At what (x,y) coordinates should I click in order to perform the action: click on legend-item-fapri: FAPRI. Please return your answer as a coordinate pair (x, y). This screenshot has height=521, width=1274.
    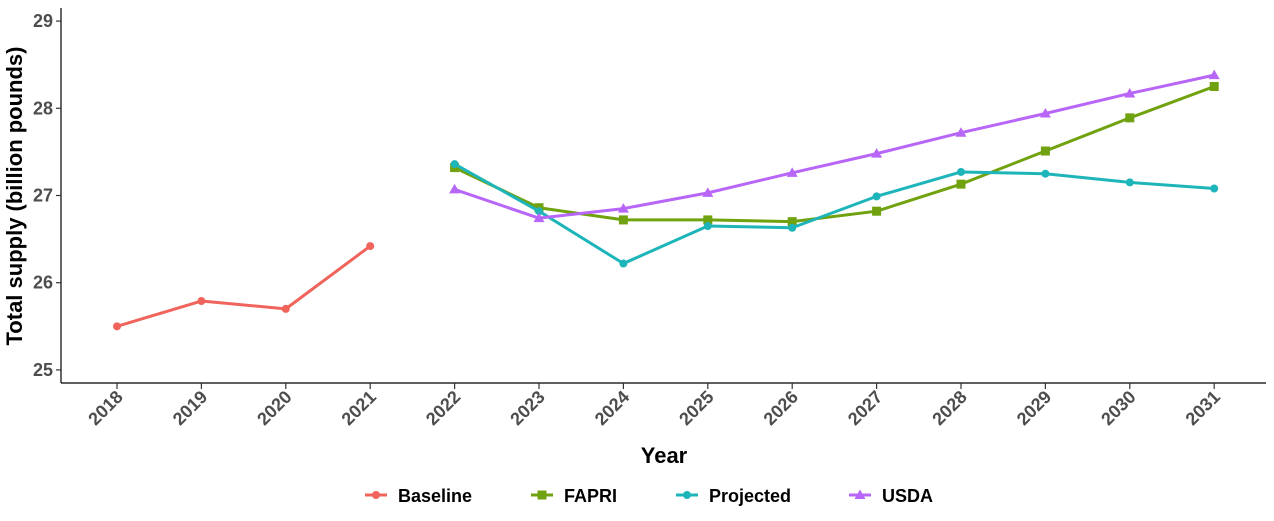
    Looking at the image, I should click on (574, 496).